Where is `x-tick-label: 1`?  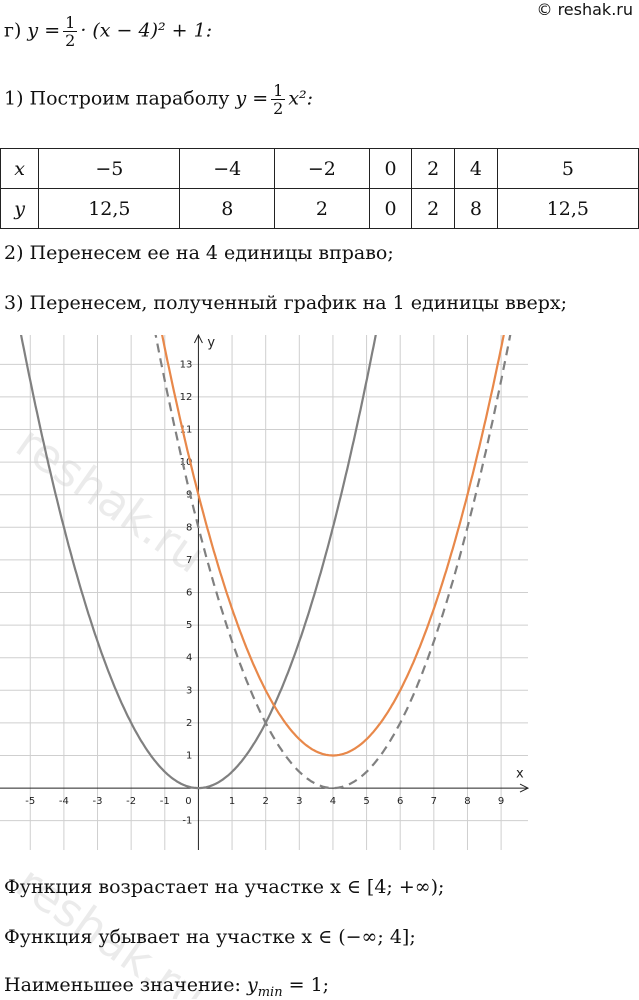
x-tick-label: 1 is located at coordinates (232, 801).